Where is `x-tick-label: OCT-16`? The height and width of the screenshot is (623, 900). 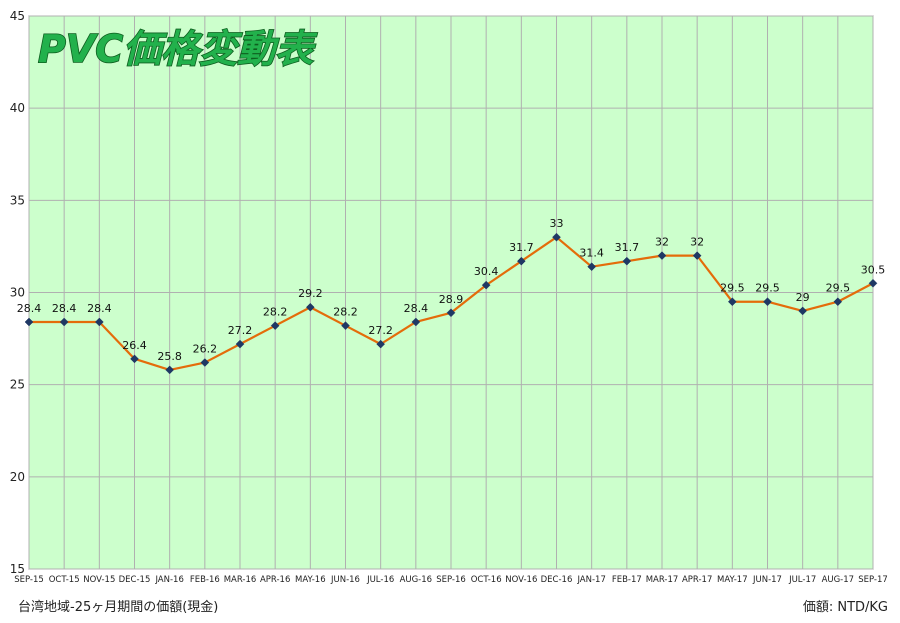 x-tick-label: OCT-16 is located at coordinates (486, 580).